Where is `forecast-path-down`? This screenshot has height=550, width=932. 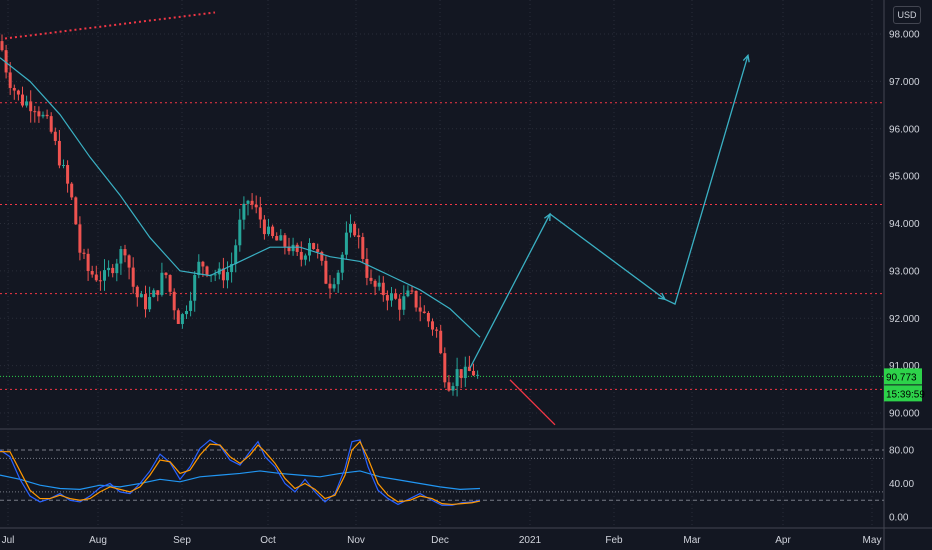
forecast-path-down is located at coordinates (532, 402).